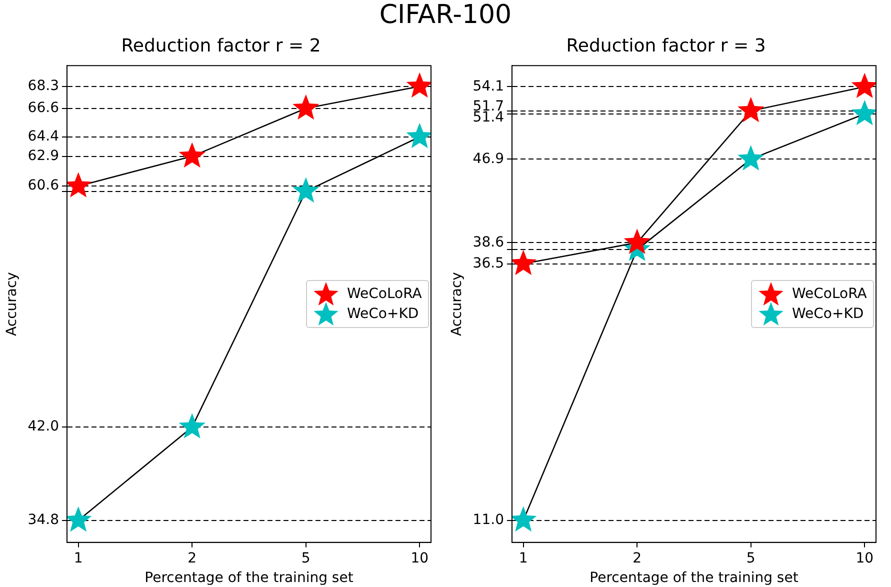  I want to click on y-tick-label: 64.4, so click(44, 136).